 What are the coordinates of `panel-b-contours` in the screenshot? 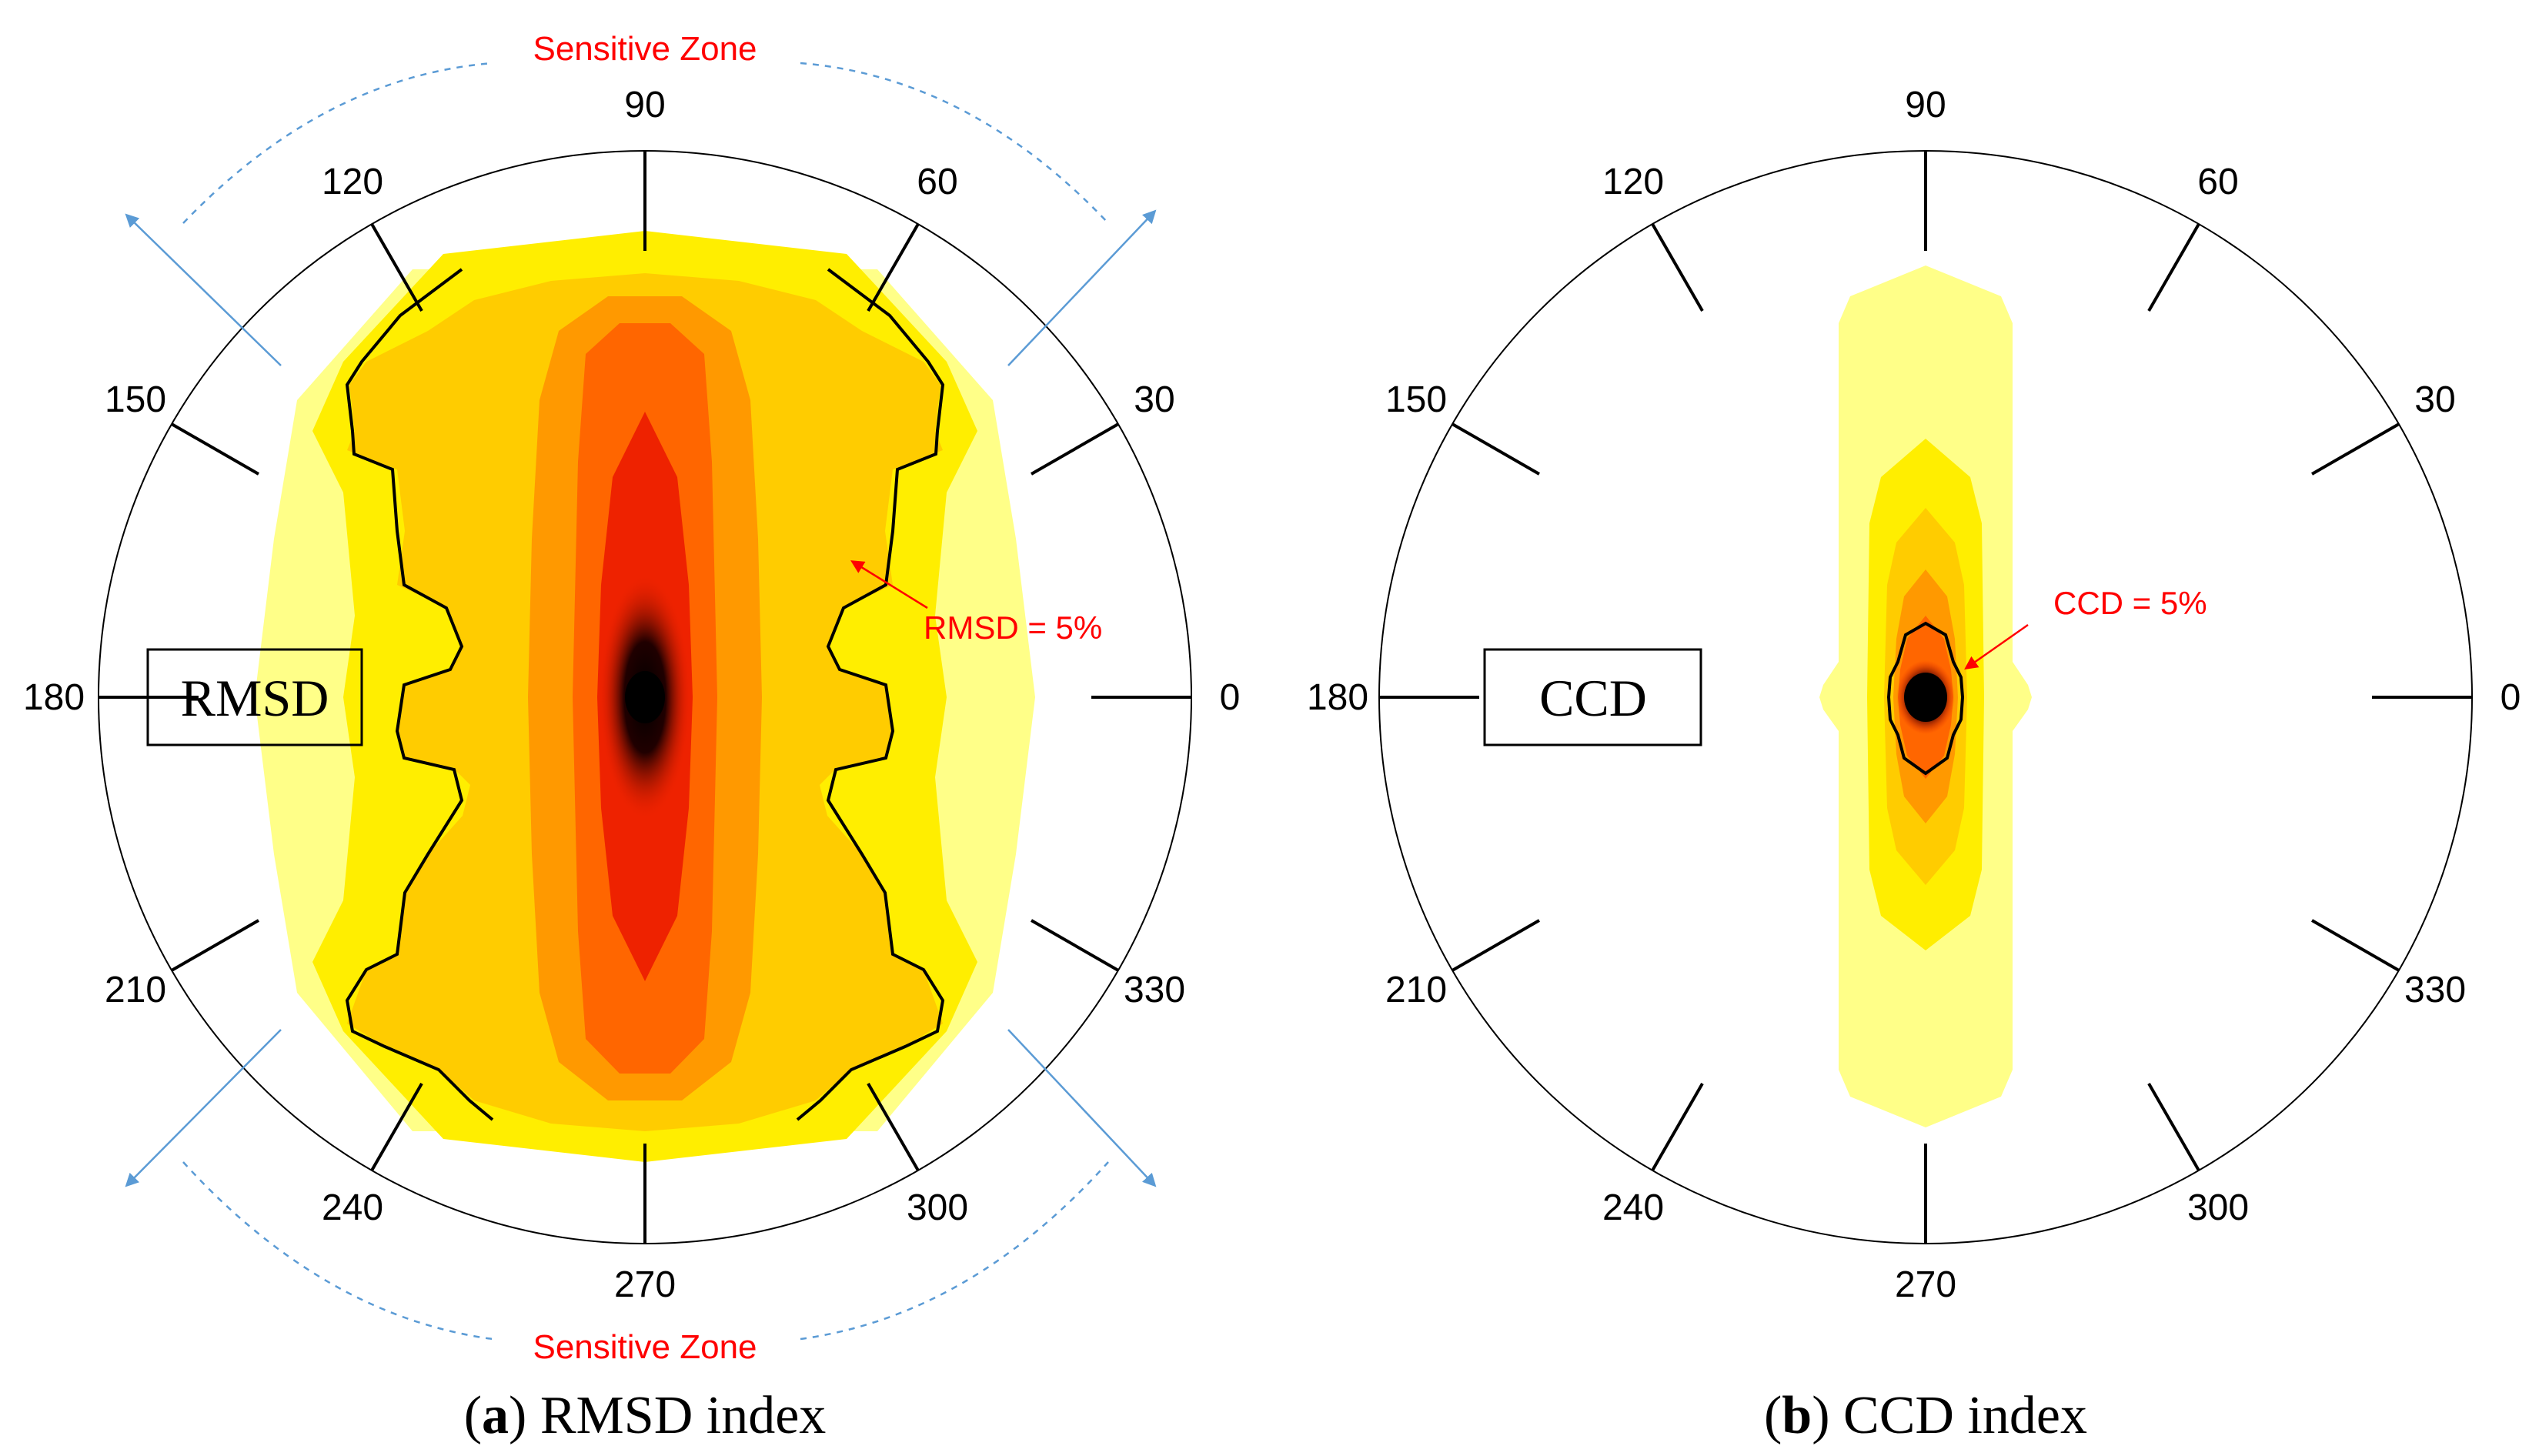 It's located at (1925, 696).